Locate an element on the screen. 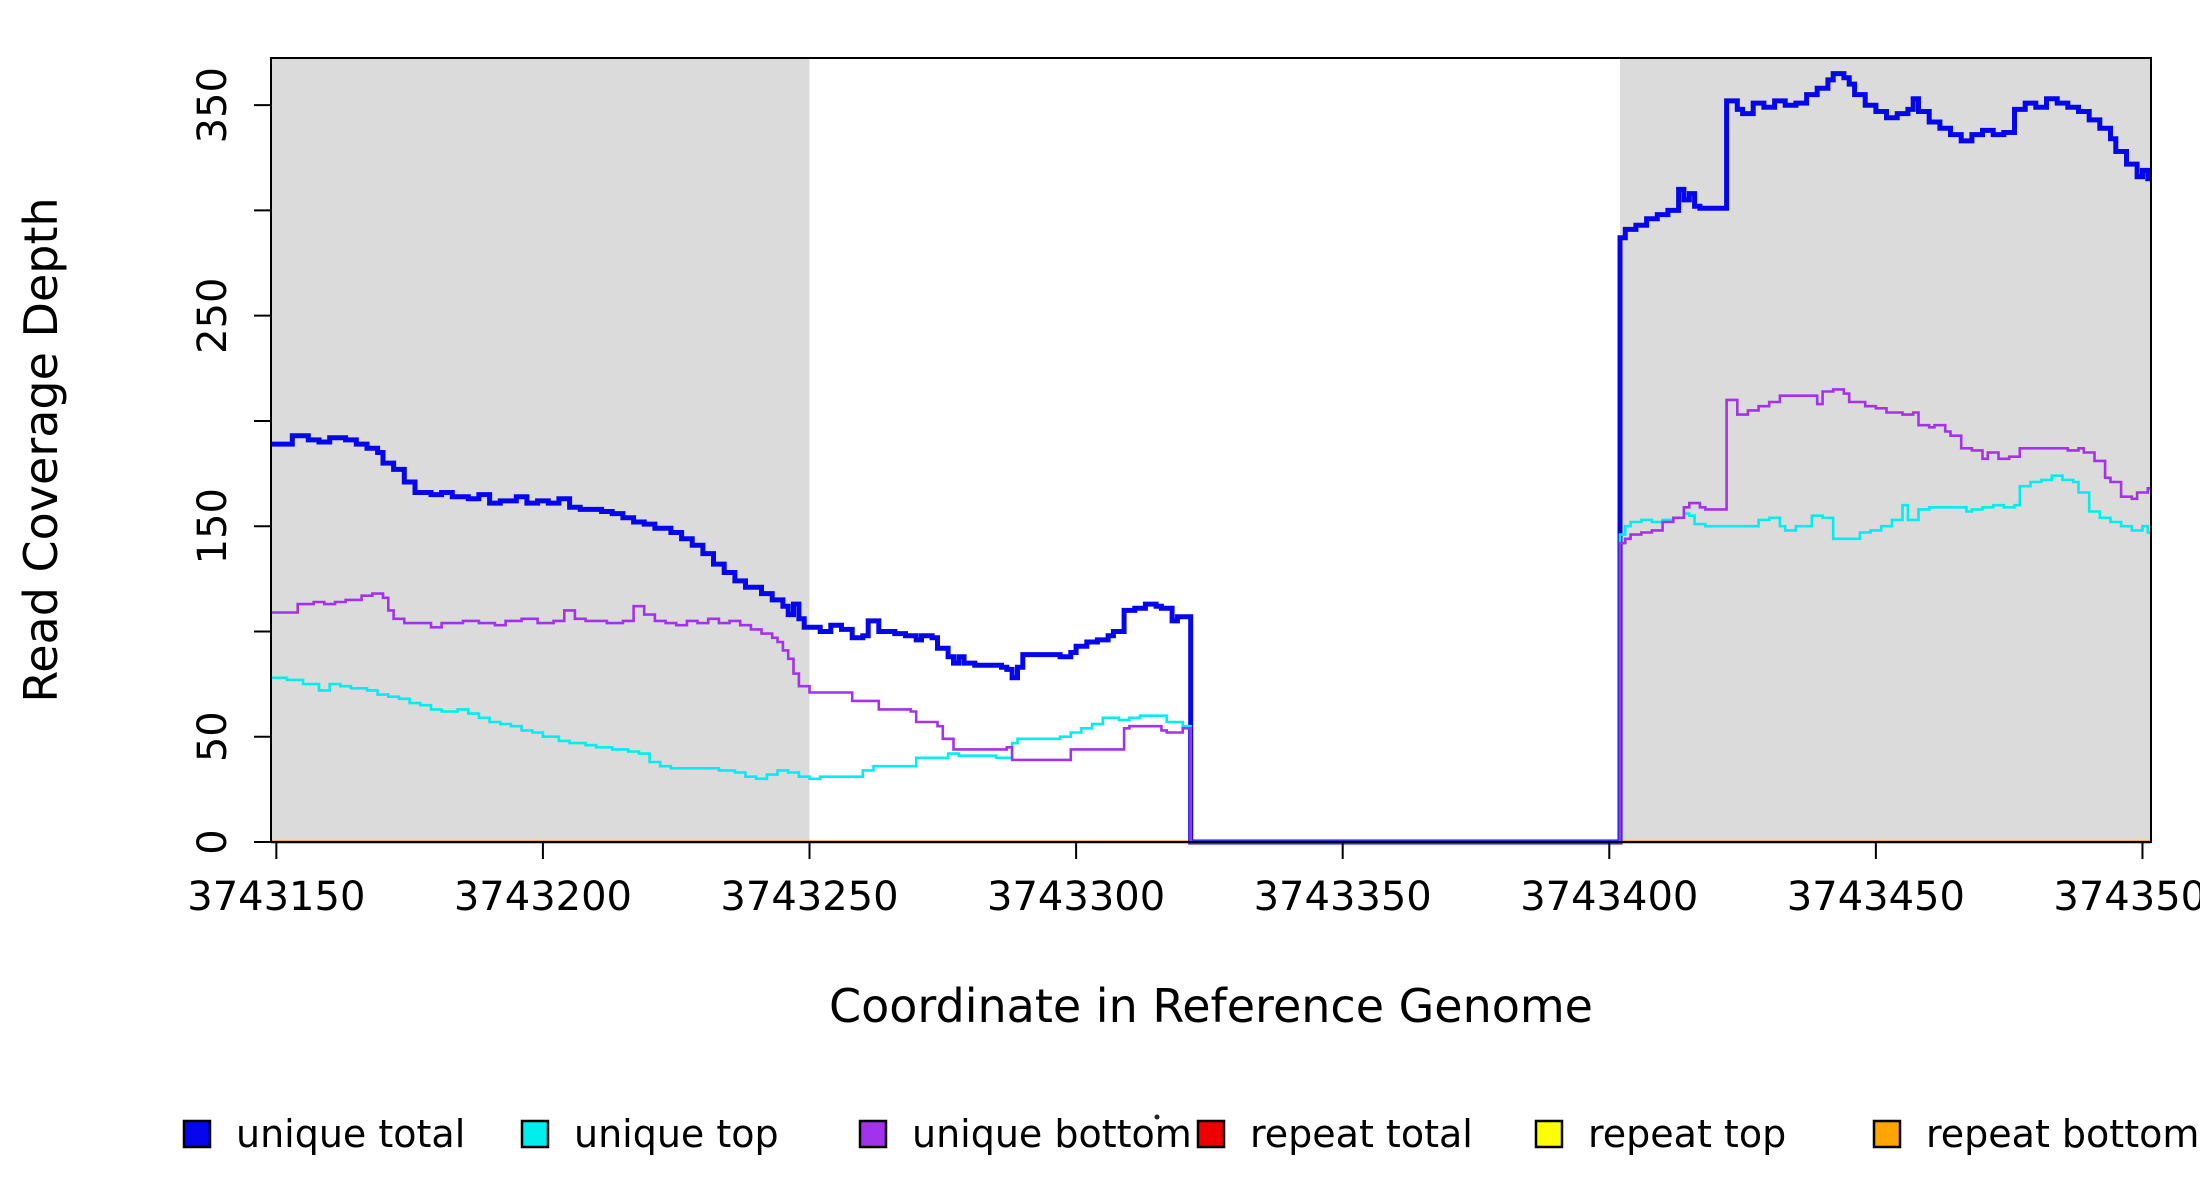 This screenshot has height=1200, width=2200. legend-swatch-unique-total is located at coordinates (197, 1134).